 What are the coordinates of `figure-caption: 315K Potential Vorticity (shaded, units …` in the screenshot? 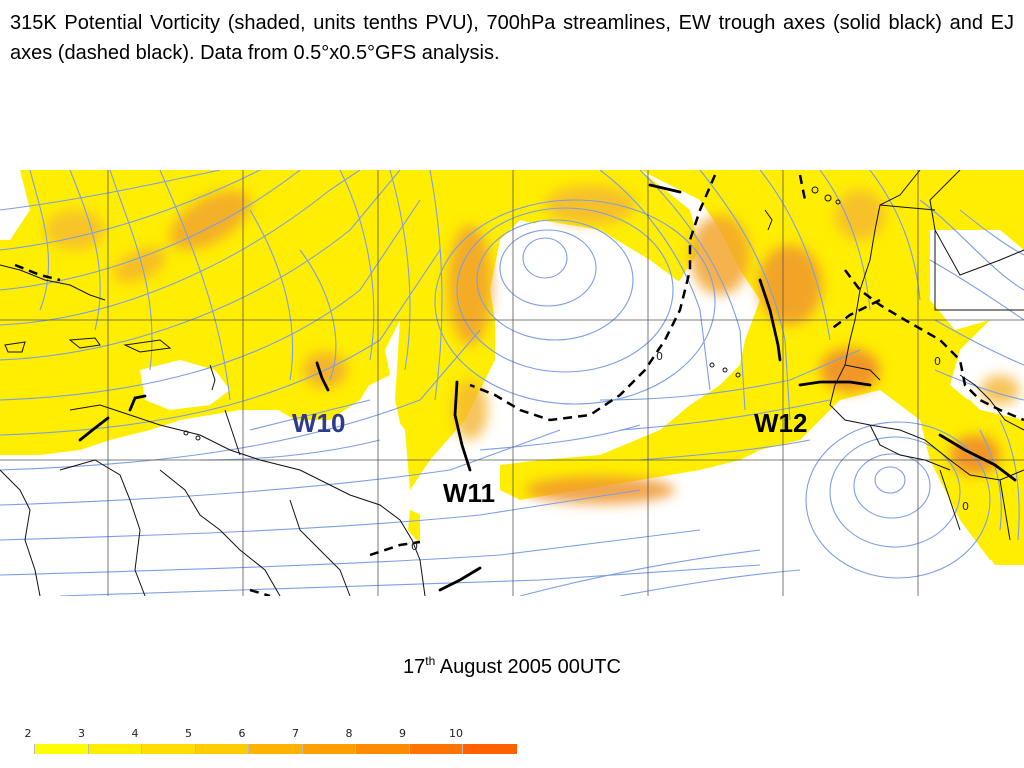 It's located at (512, 38).